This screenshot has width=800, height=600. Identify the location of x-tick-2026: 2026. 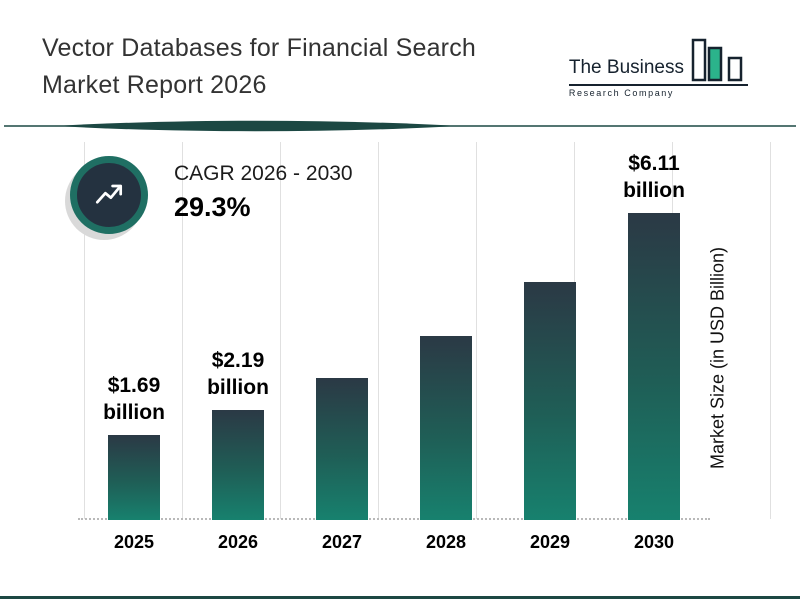
(238, 542).